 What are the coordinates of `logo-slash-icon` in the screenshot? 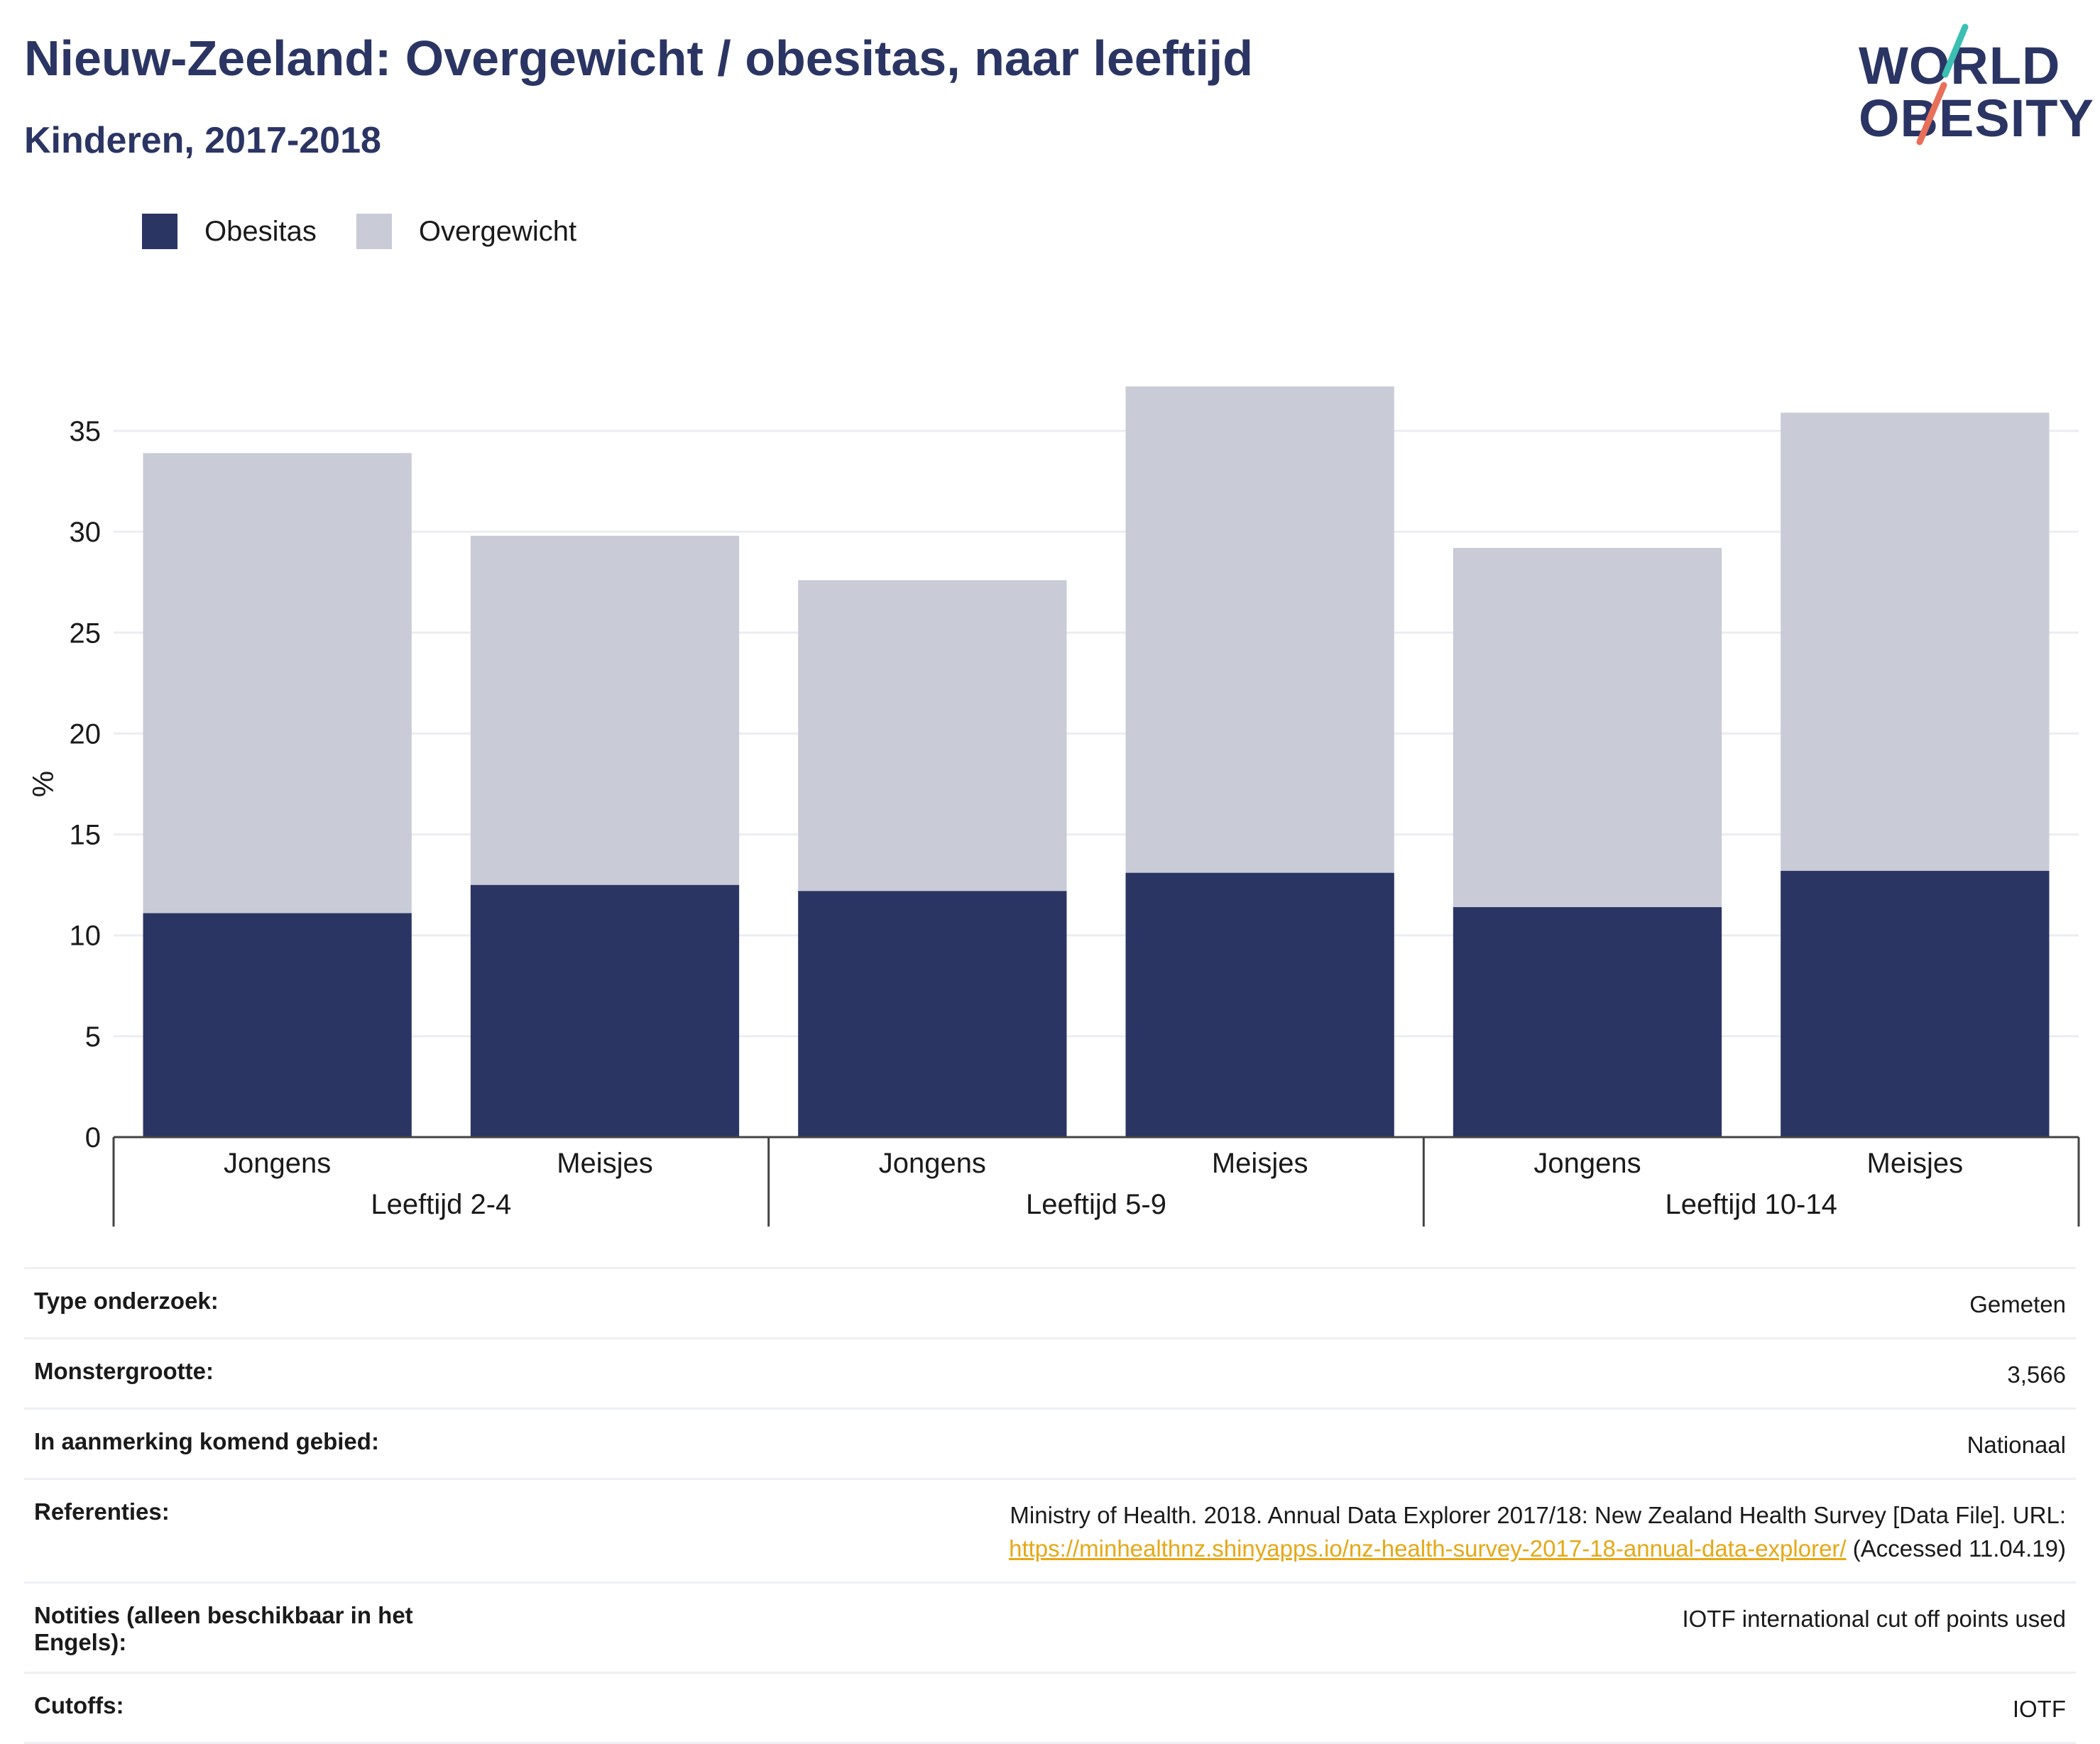 It's located at (1942, 84).